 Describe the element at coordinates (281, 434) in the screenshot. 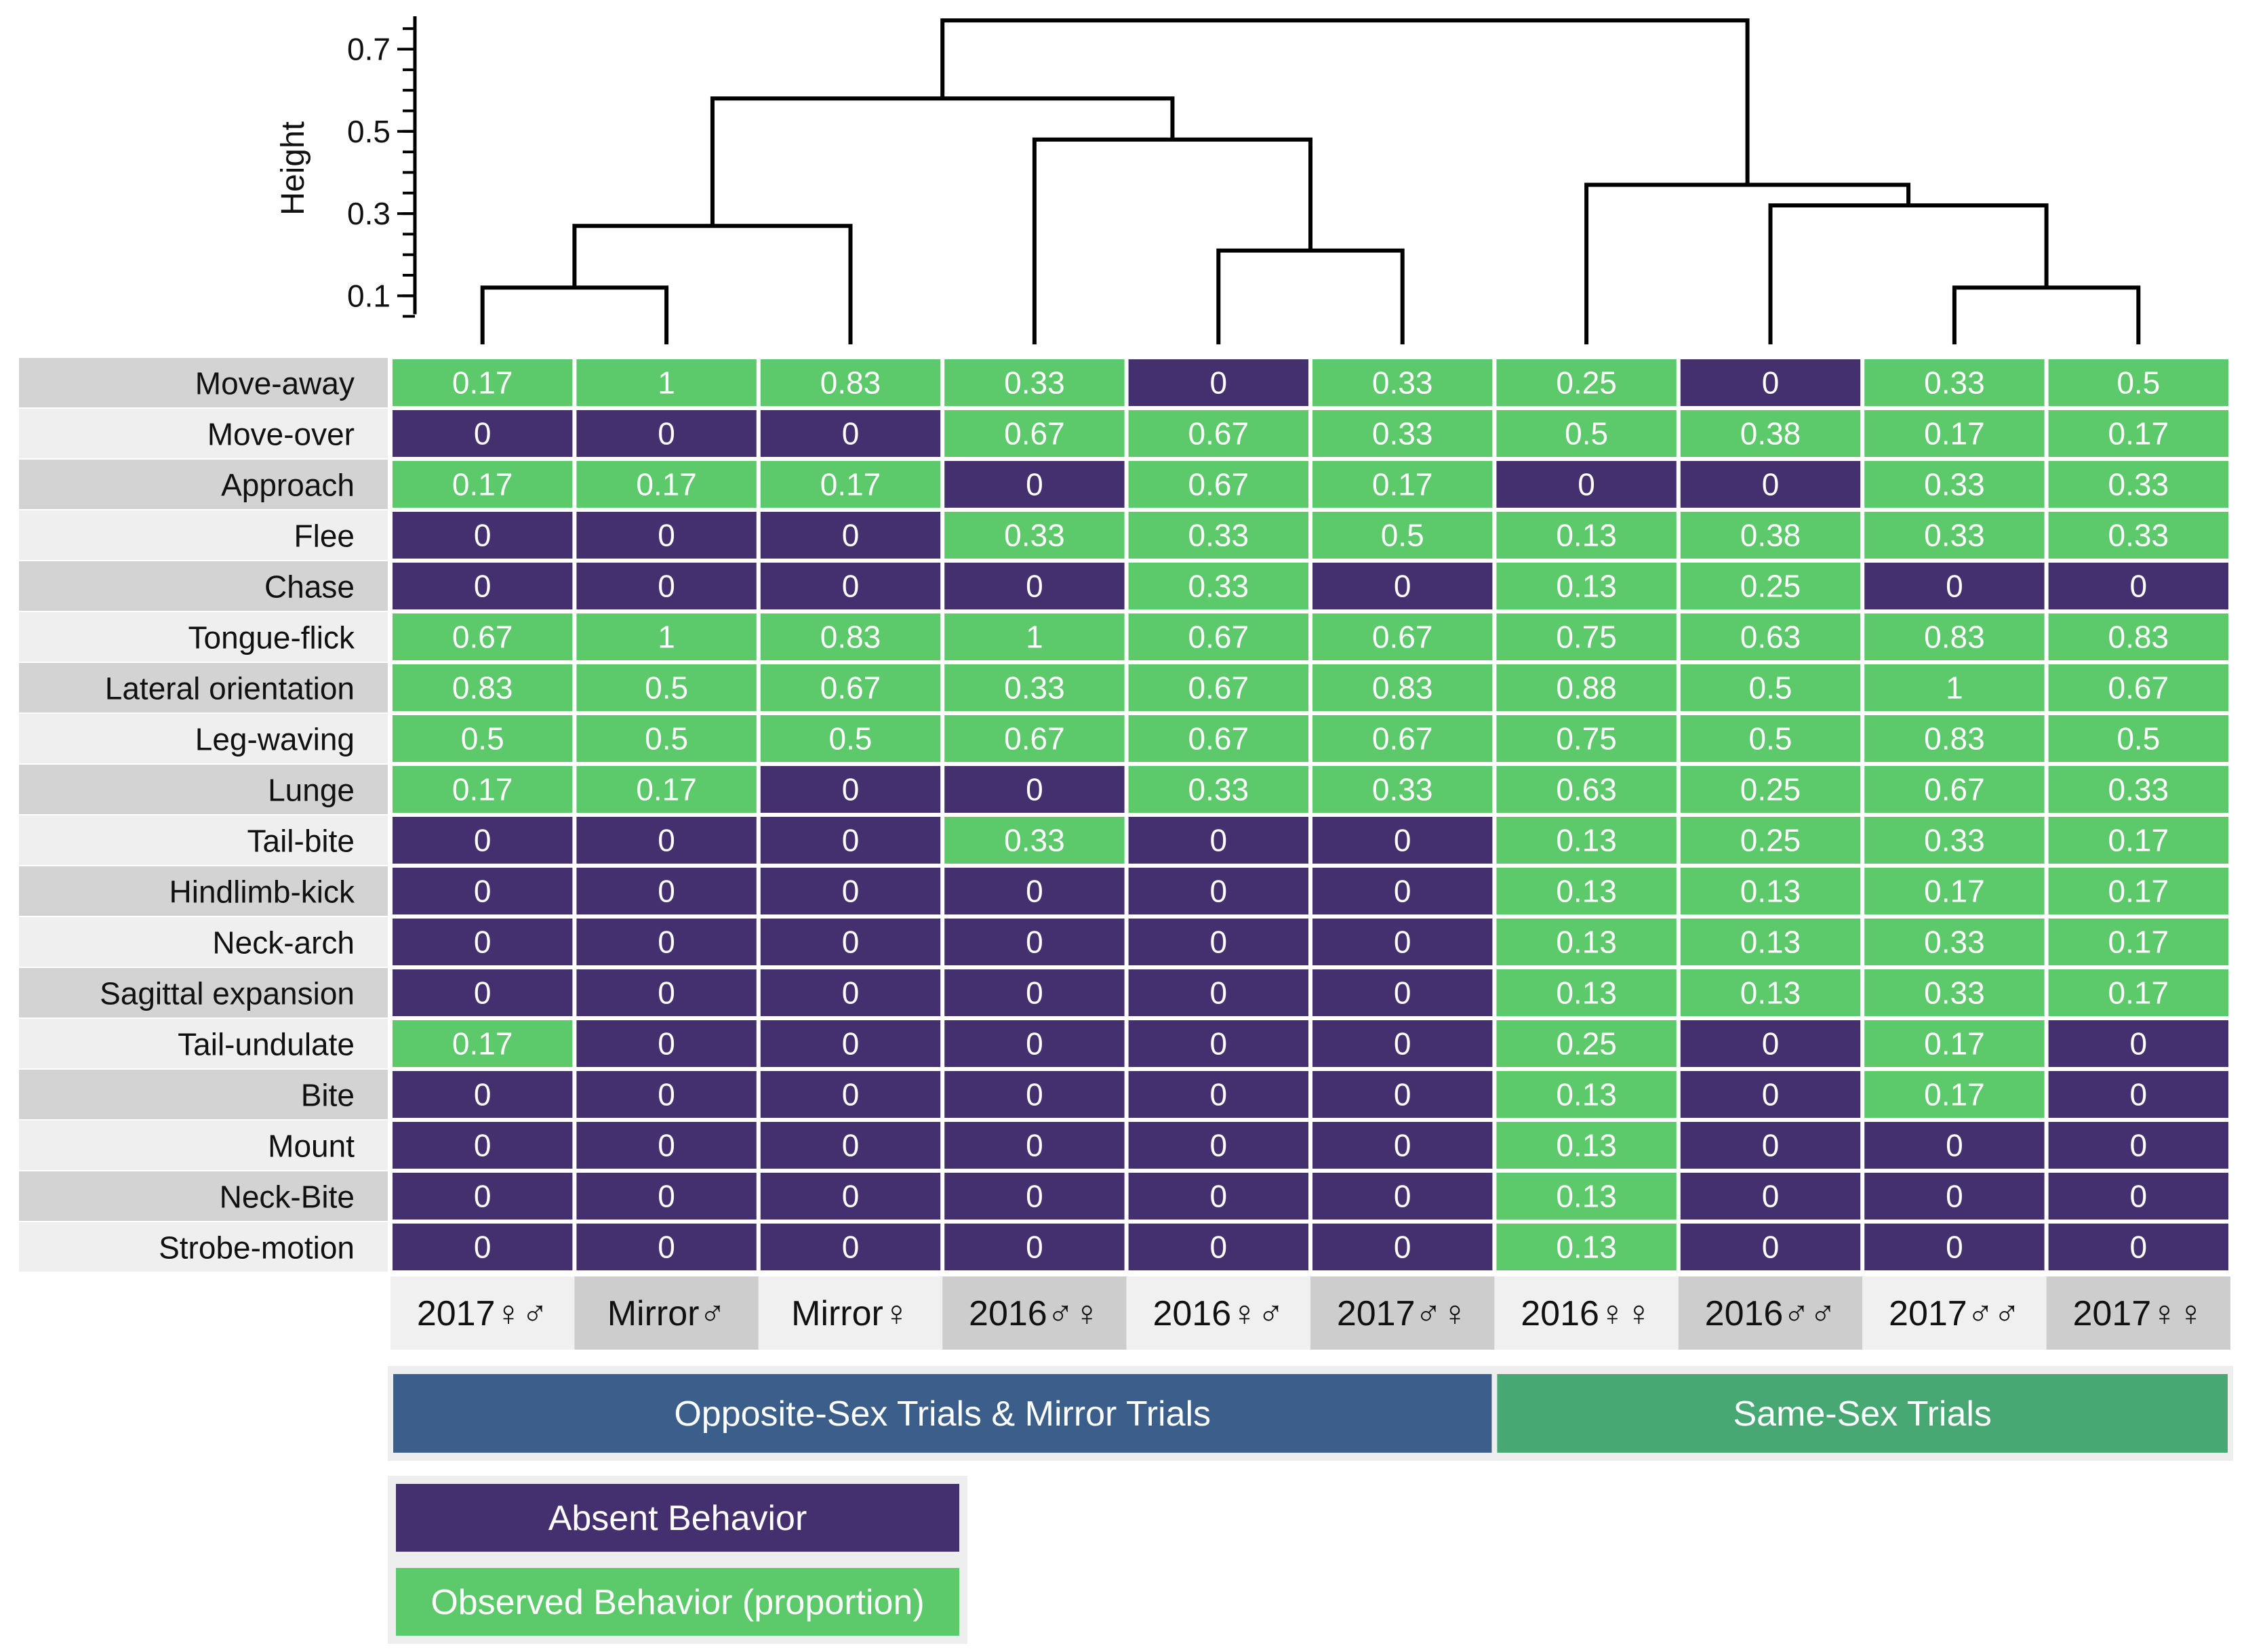

I see `row-label: Move-over` at that location.